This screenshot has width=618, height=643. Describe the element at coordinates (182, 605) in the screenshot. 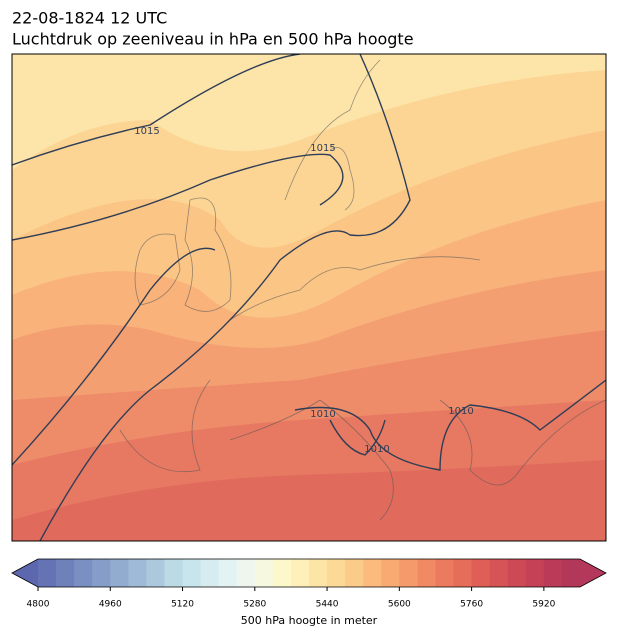

I see `colorbar-tick-label: 5120` at that location.